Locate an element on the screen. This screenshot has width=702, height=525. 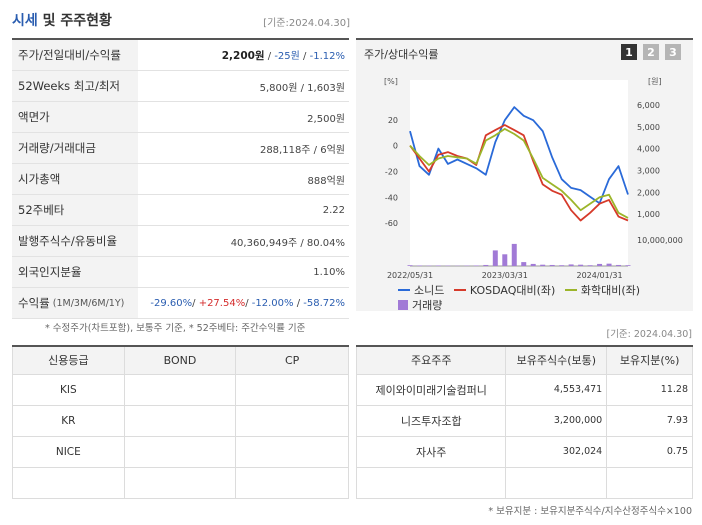
price-row: 액면가 2,500원 is located at coordinates (180, 117).